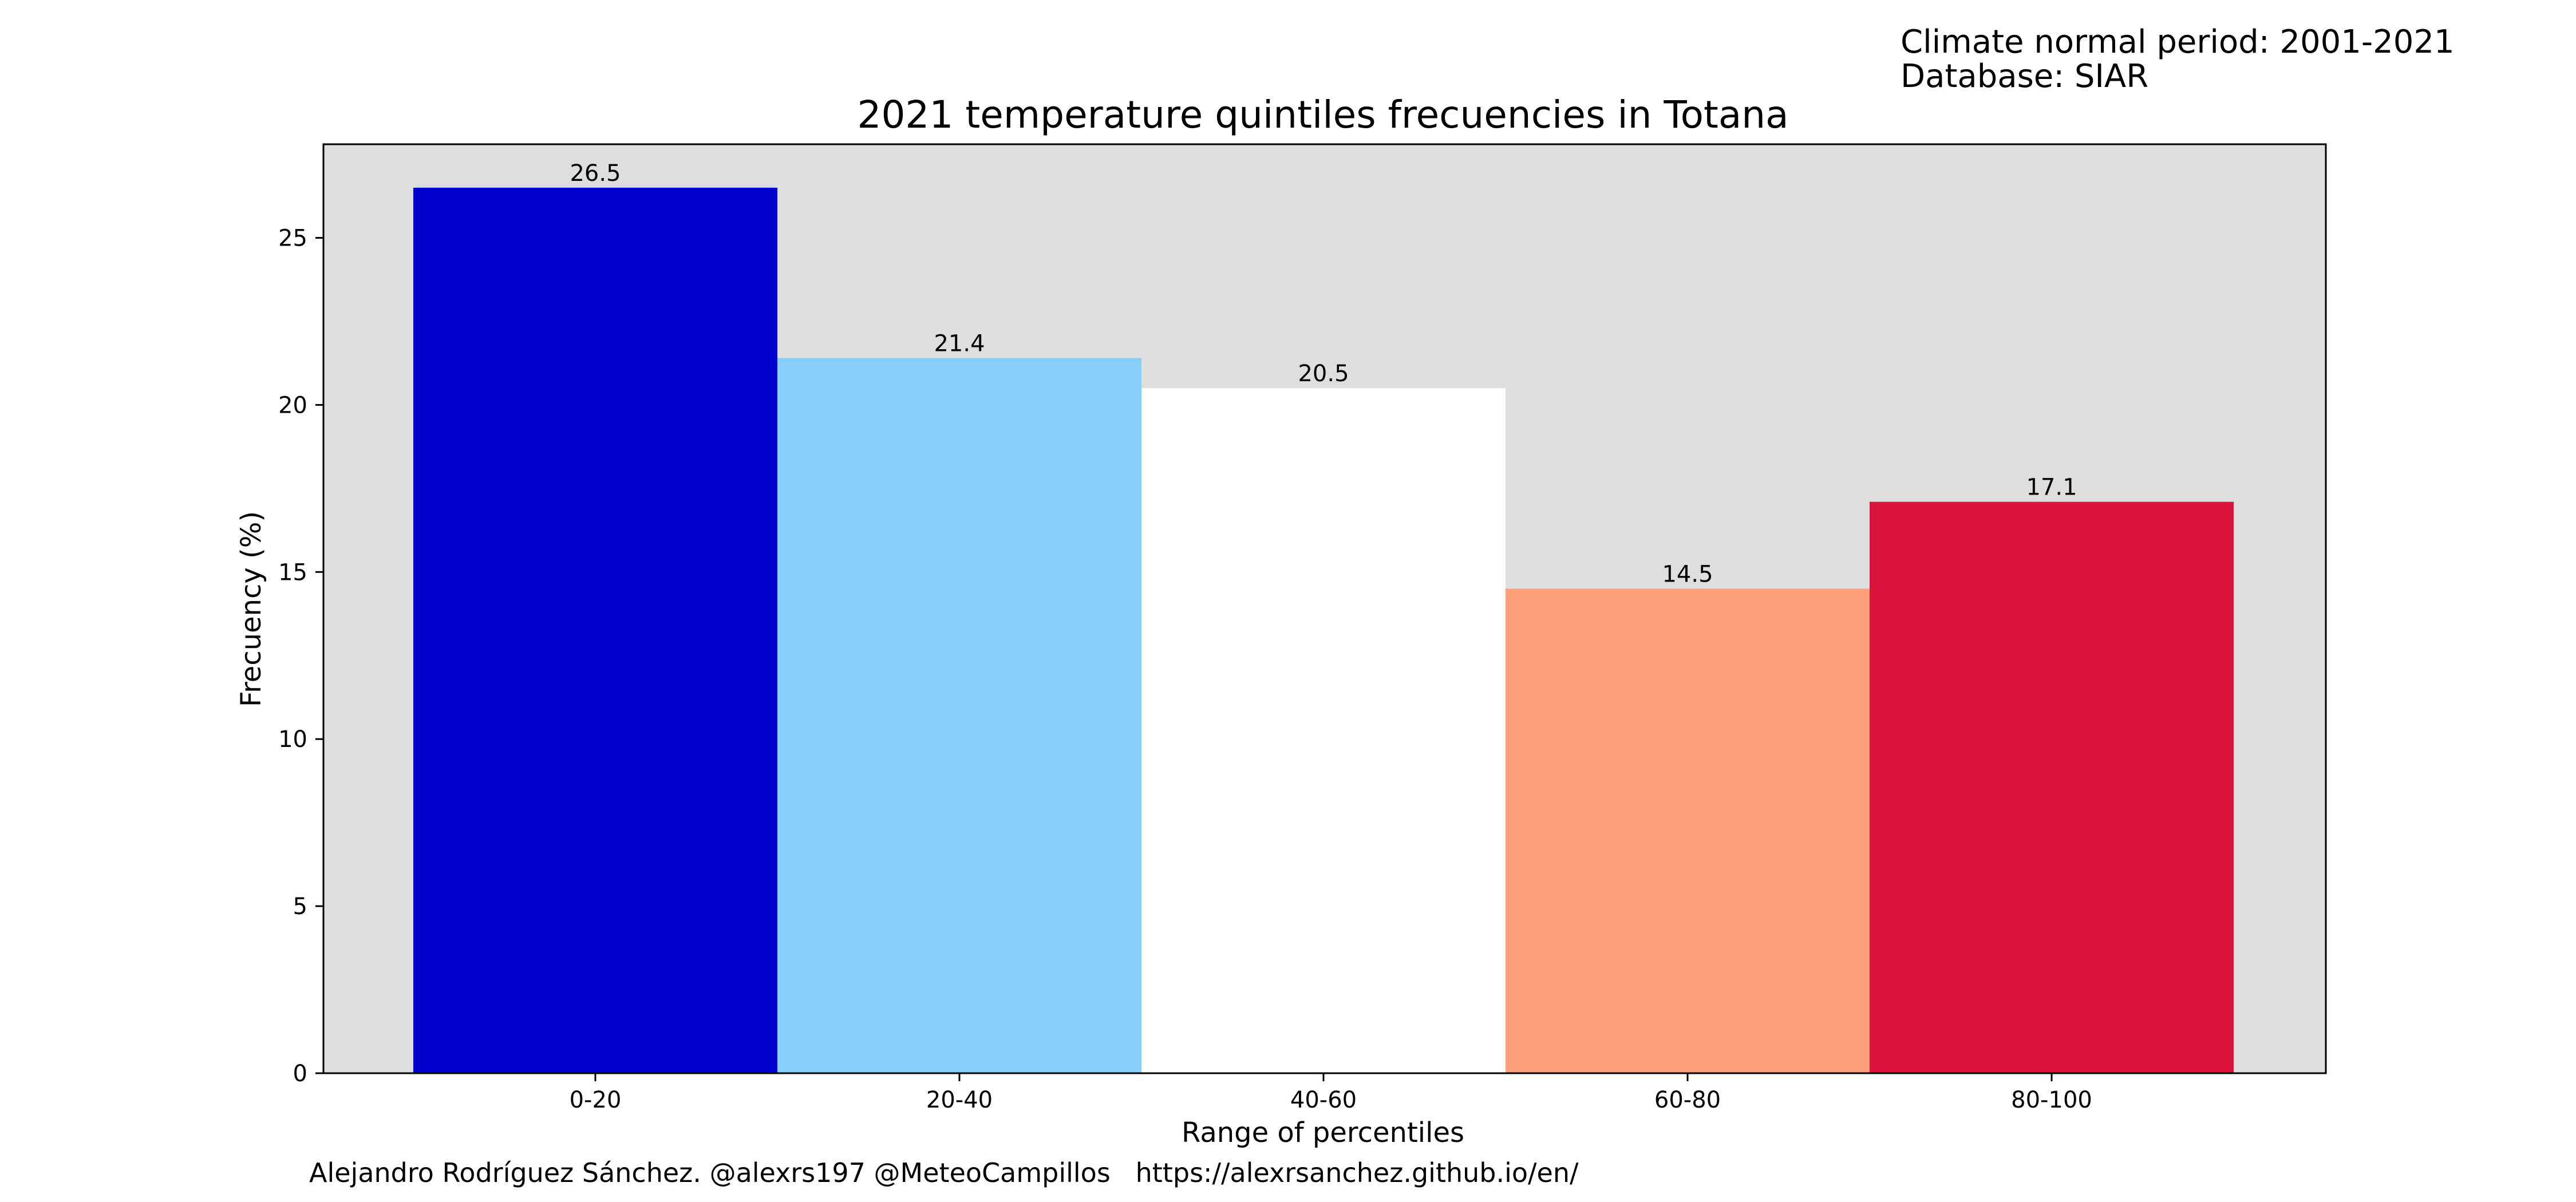  I want to click on bar-value-label: 14.5, so click(1687, 575).